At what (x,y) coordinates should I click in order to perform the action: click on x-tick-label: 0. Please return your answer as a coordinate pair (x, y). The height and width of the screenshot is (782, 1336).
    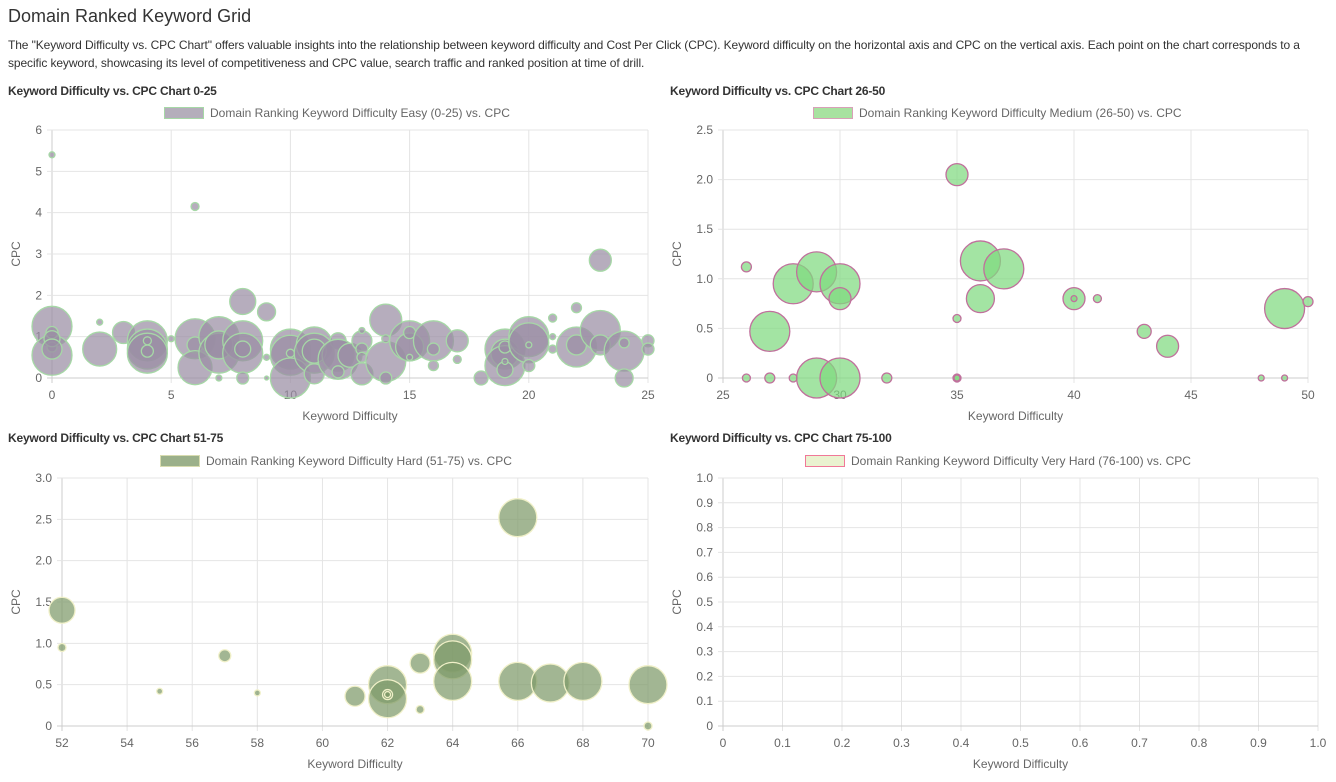
    Looking at the image, I should click on (723, 743).